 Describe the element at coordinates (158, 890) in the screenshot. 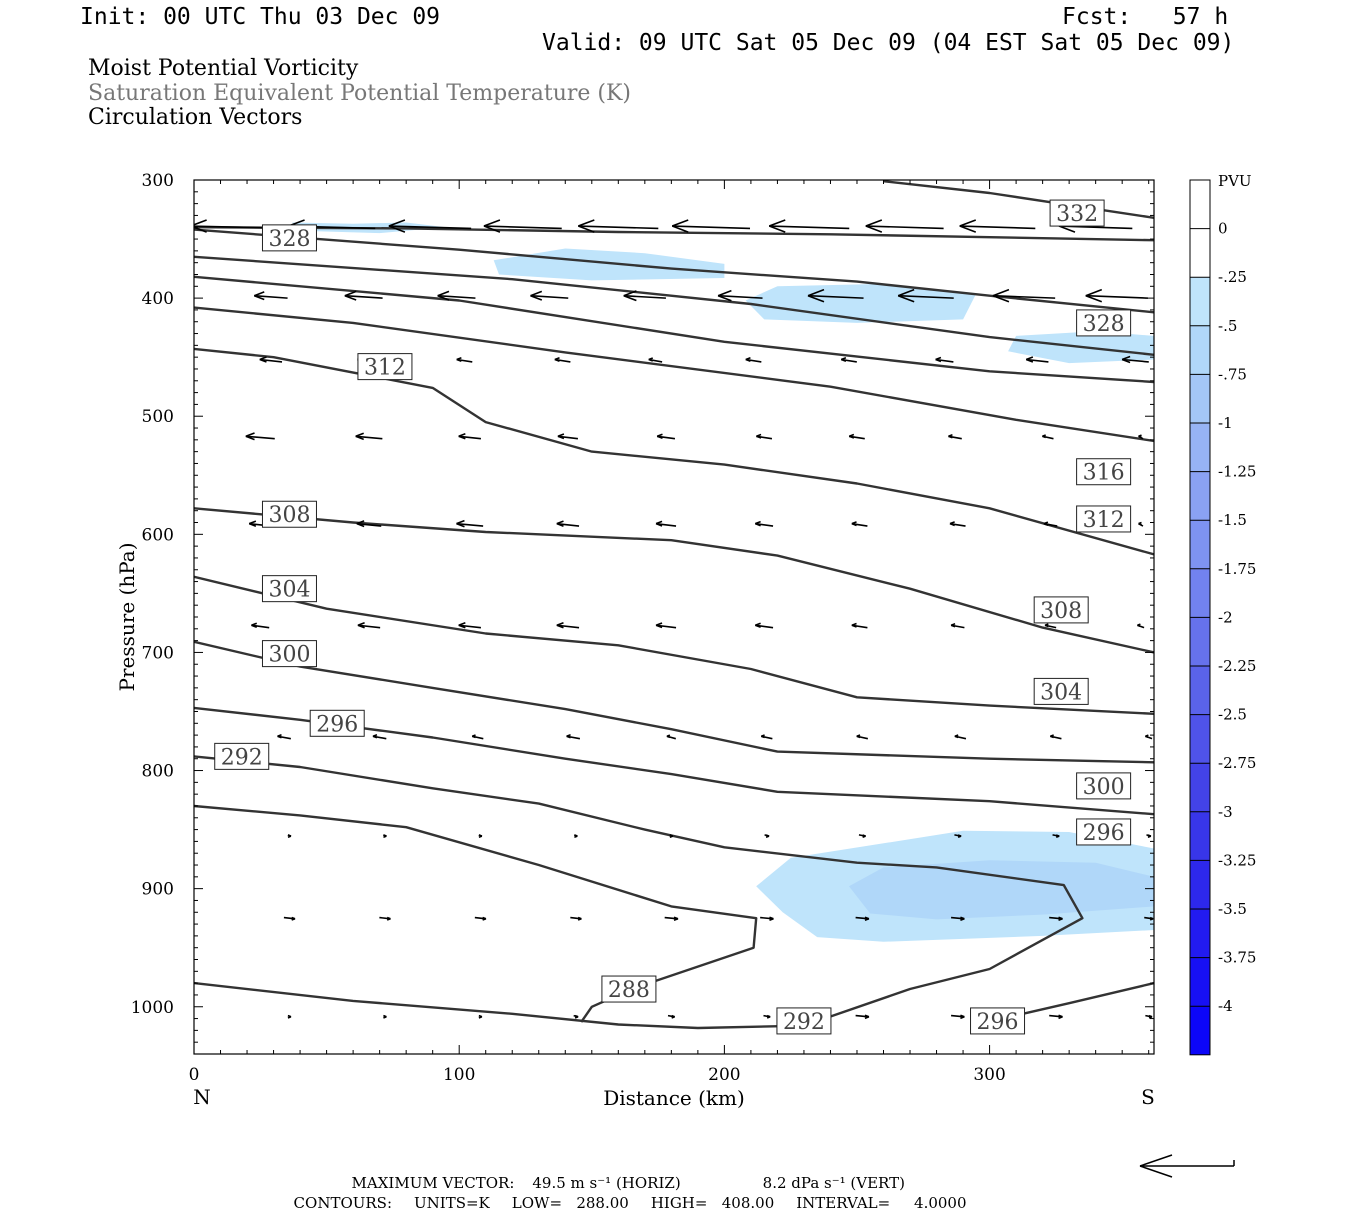

I see `y-tick-label: 900` at that location.